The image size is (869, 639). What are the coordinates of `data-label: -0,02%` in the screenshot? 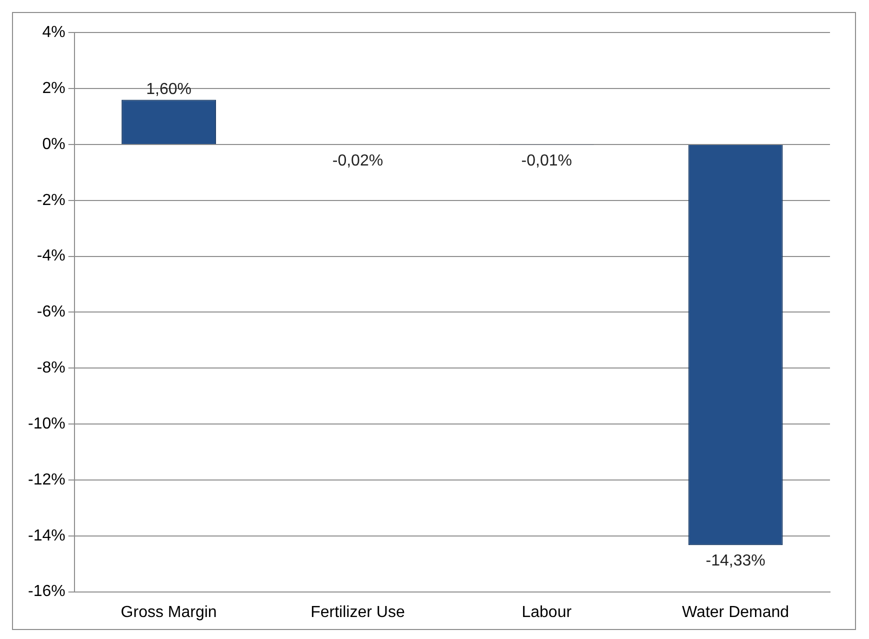 It's located at (358, 161).